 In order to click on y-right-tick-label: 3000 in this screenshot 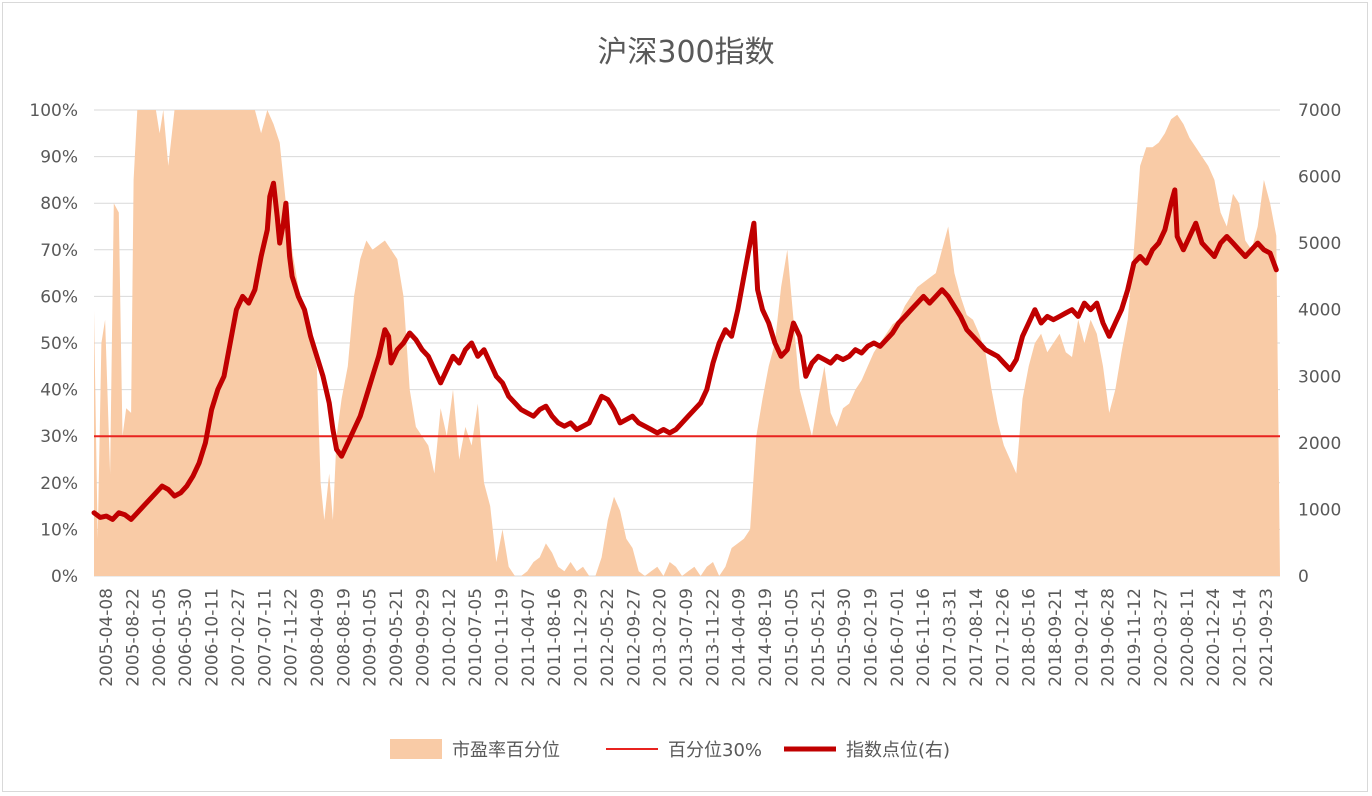, I will do `click(1319, 377)`.